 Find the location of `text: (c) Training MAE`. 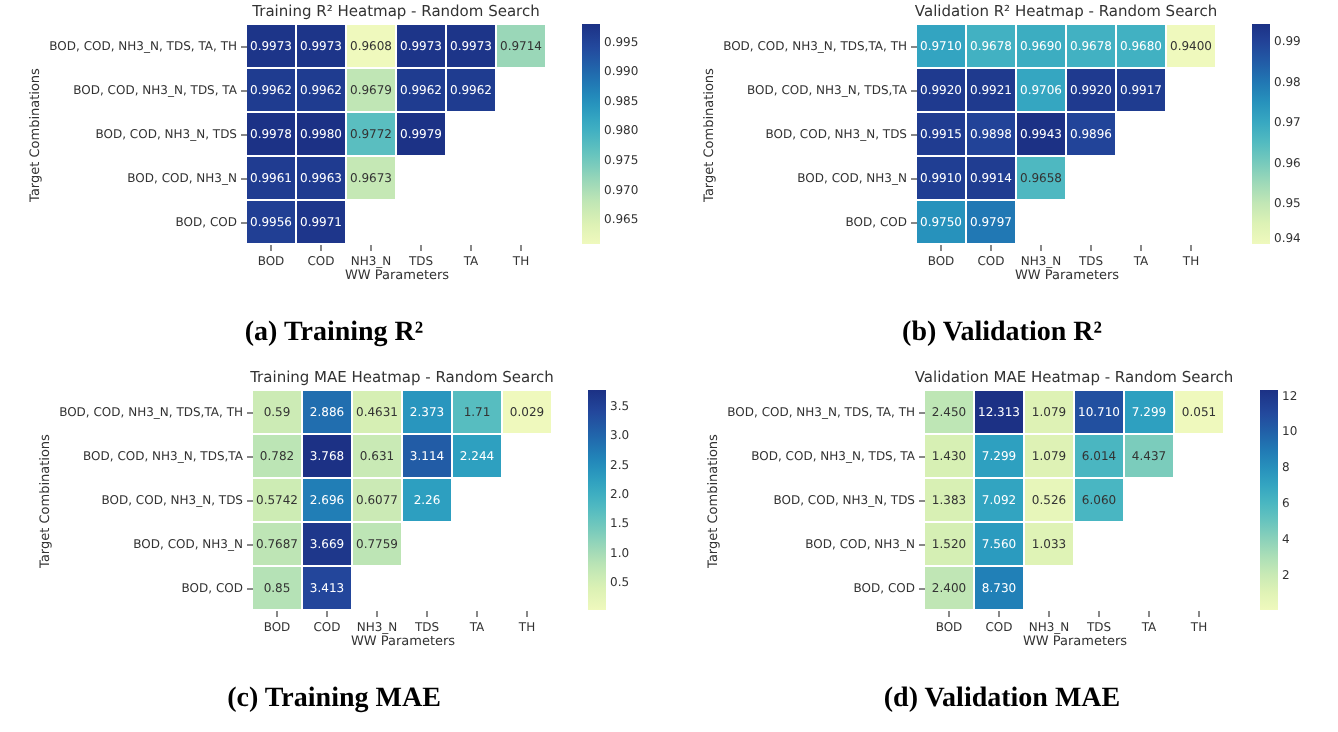

text: (c) Training MAE is located at coordinates (334, 700).